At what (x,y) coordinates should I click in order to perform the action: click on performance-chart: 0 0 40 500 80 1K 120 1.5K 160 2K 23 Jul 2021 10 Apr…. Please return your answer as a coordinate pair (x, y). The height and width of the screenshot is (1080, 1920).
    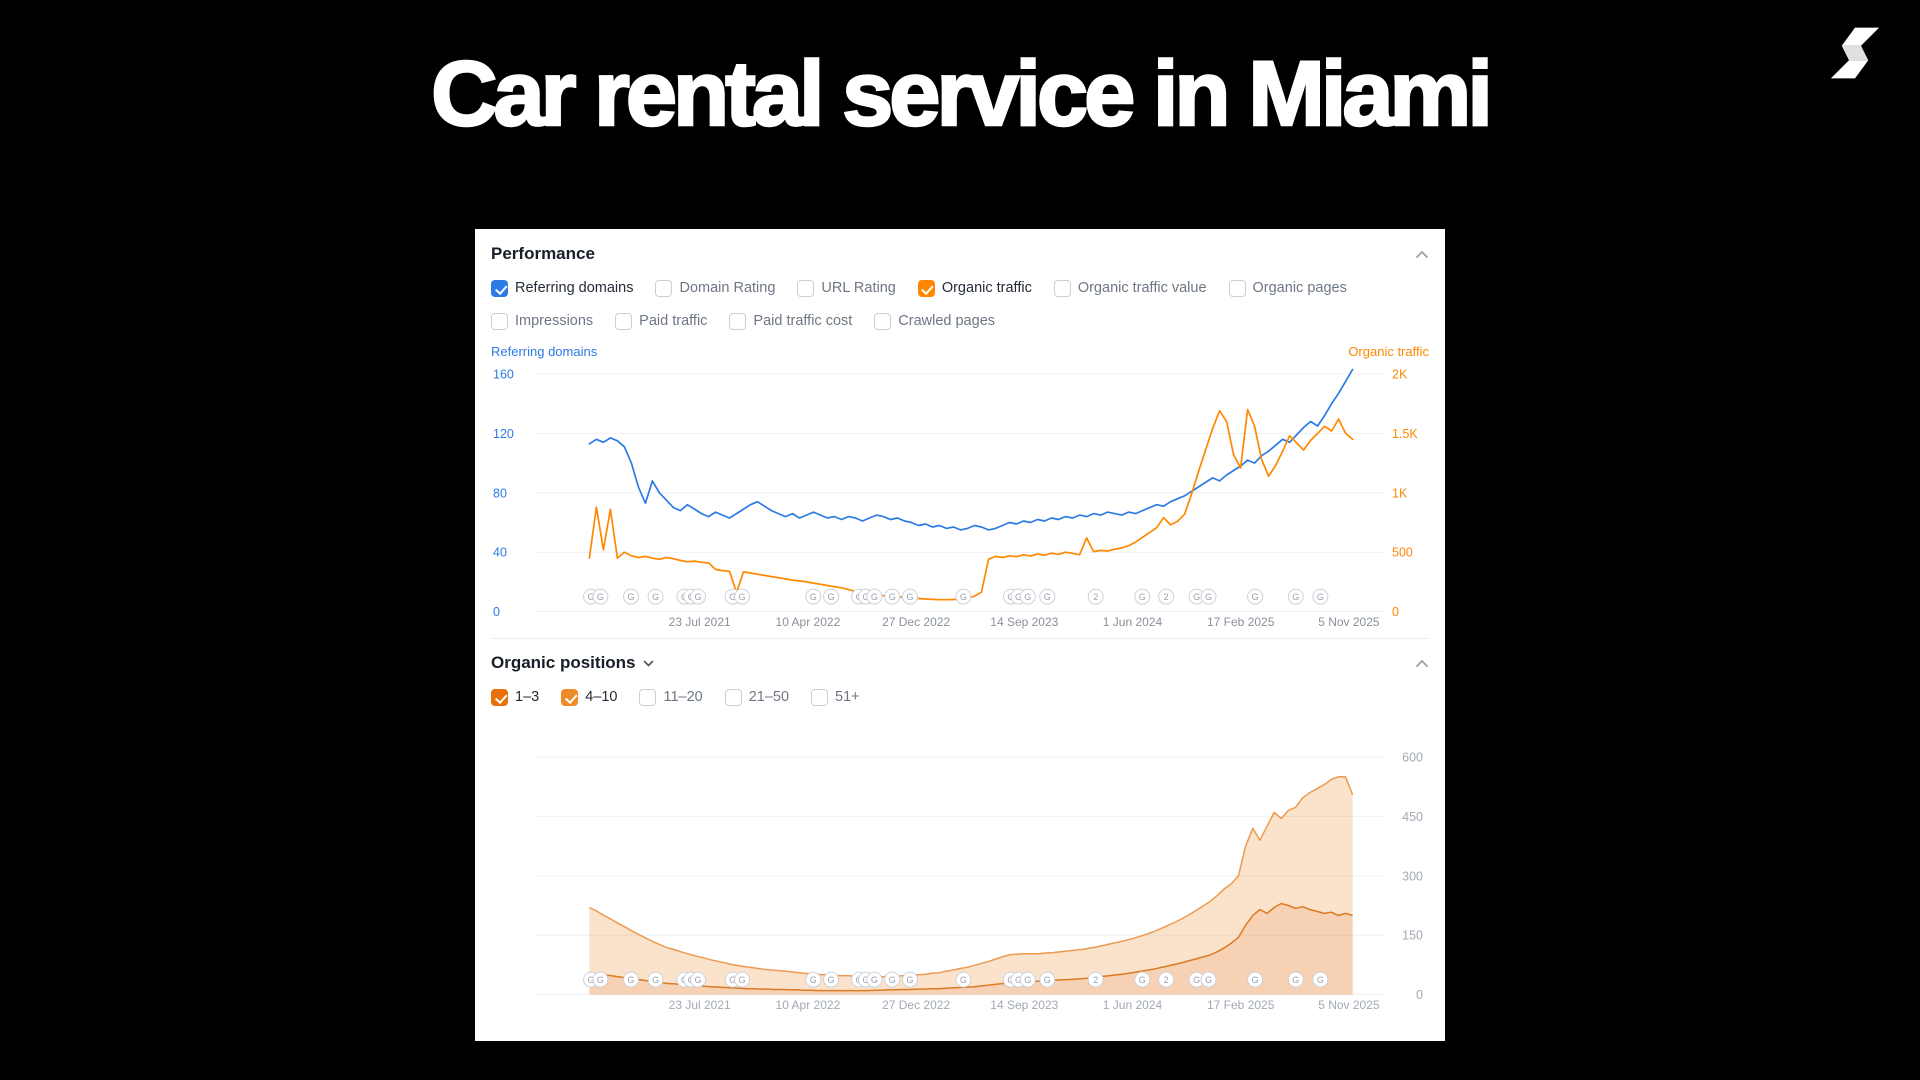
    Looking at the image, I should click on (955, 499).